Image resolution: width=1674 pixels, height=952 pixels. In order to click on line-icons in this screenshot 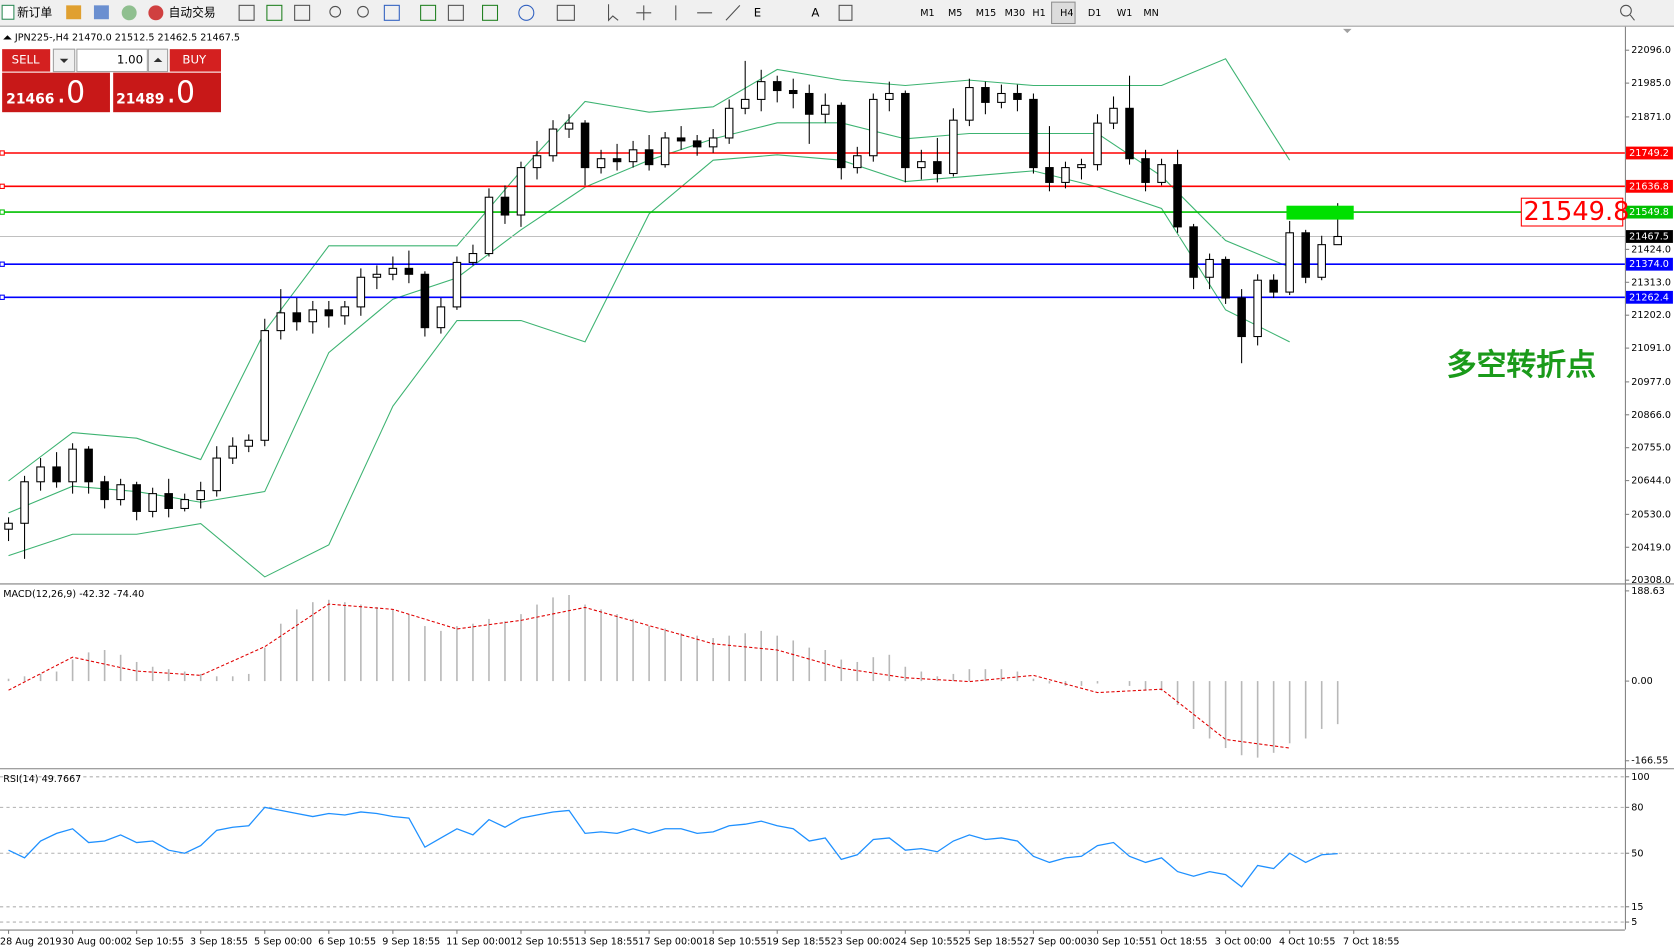, I will do `click(708, 12)`.